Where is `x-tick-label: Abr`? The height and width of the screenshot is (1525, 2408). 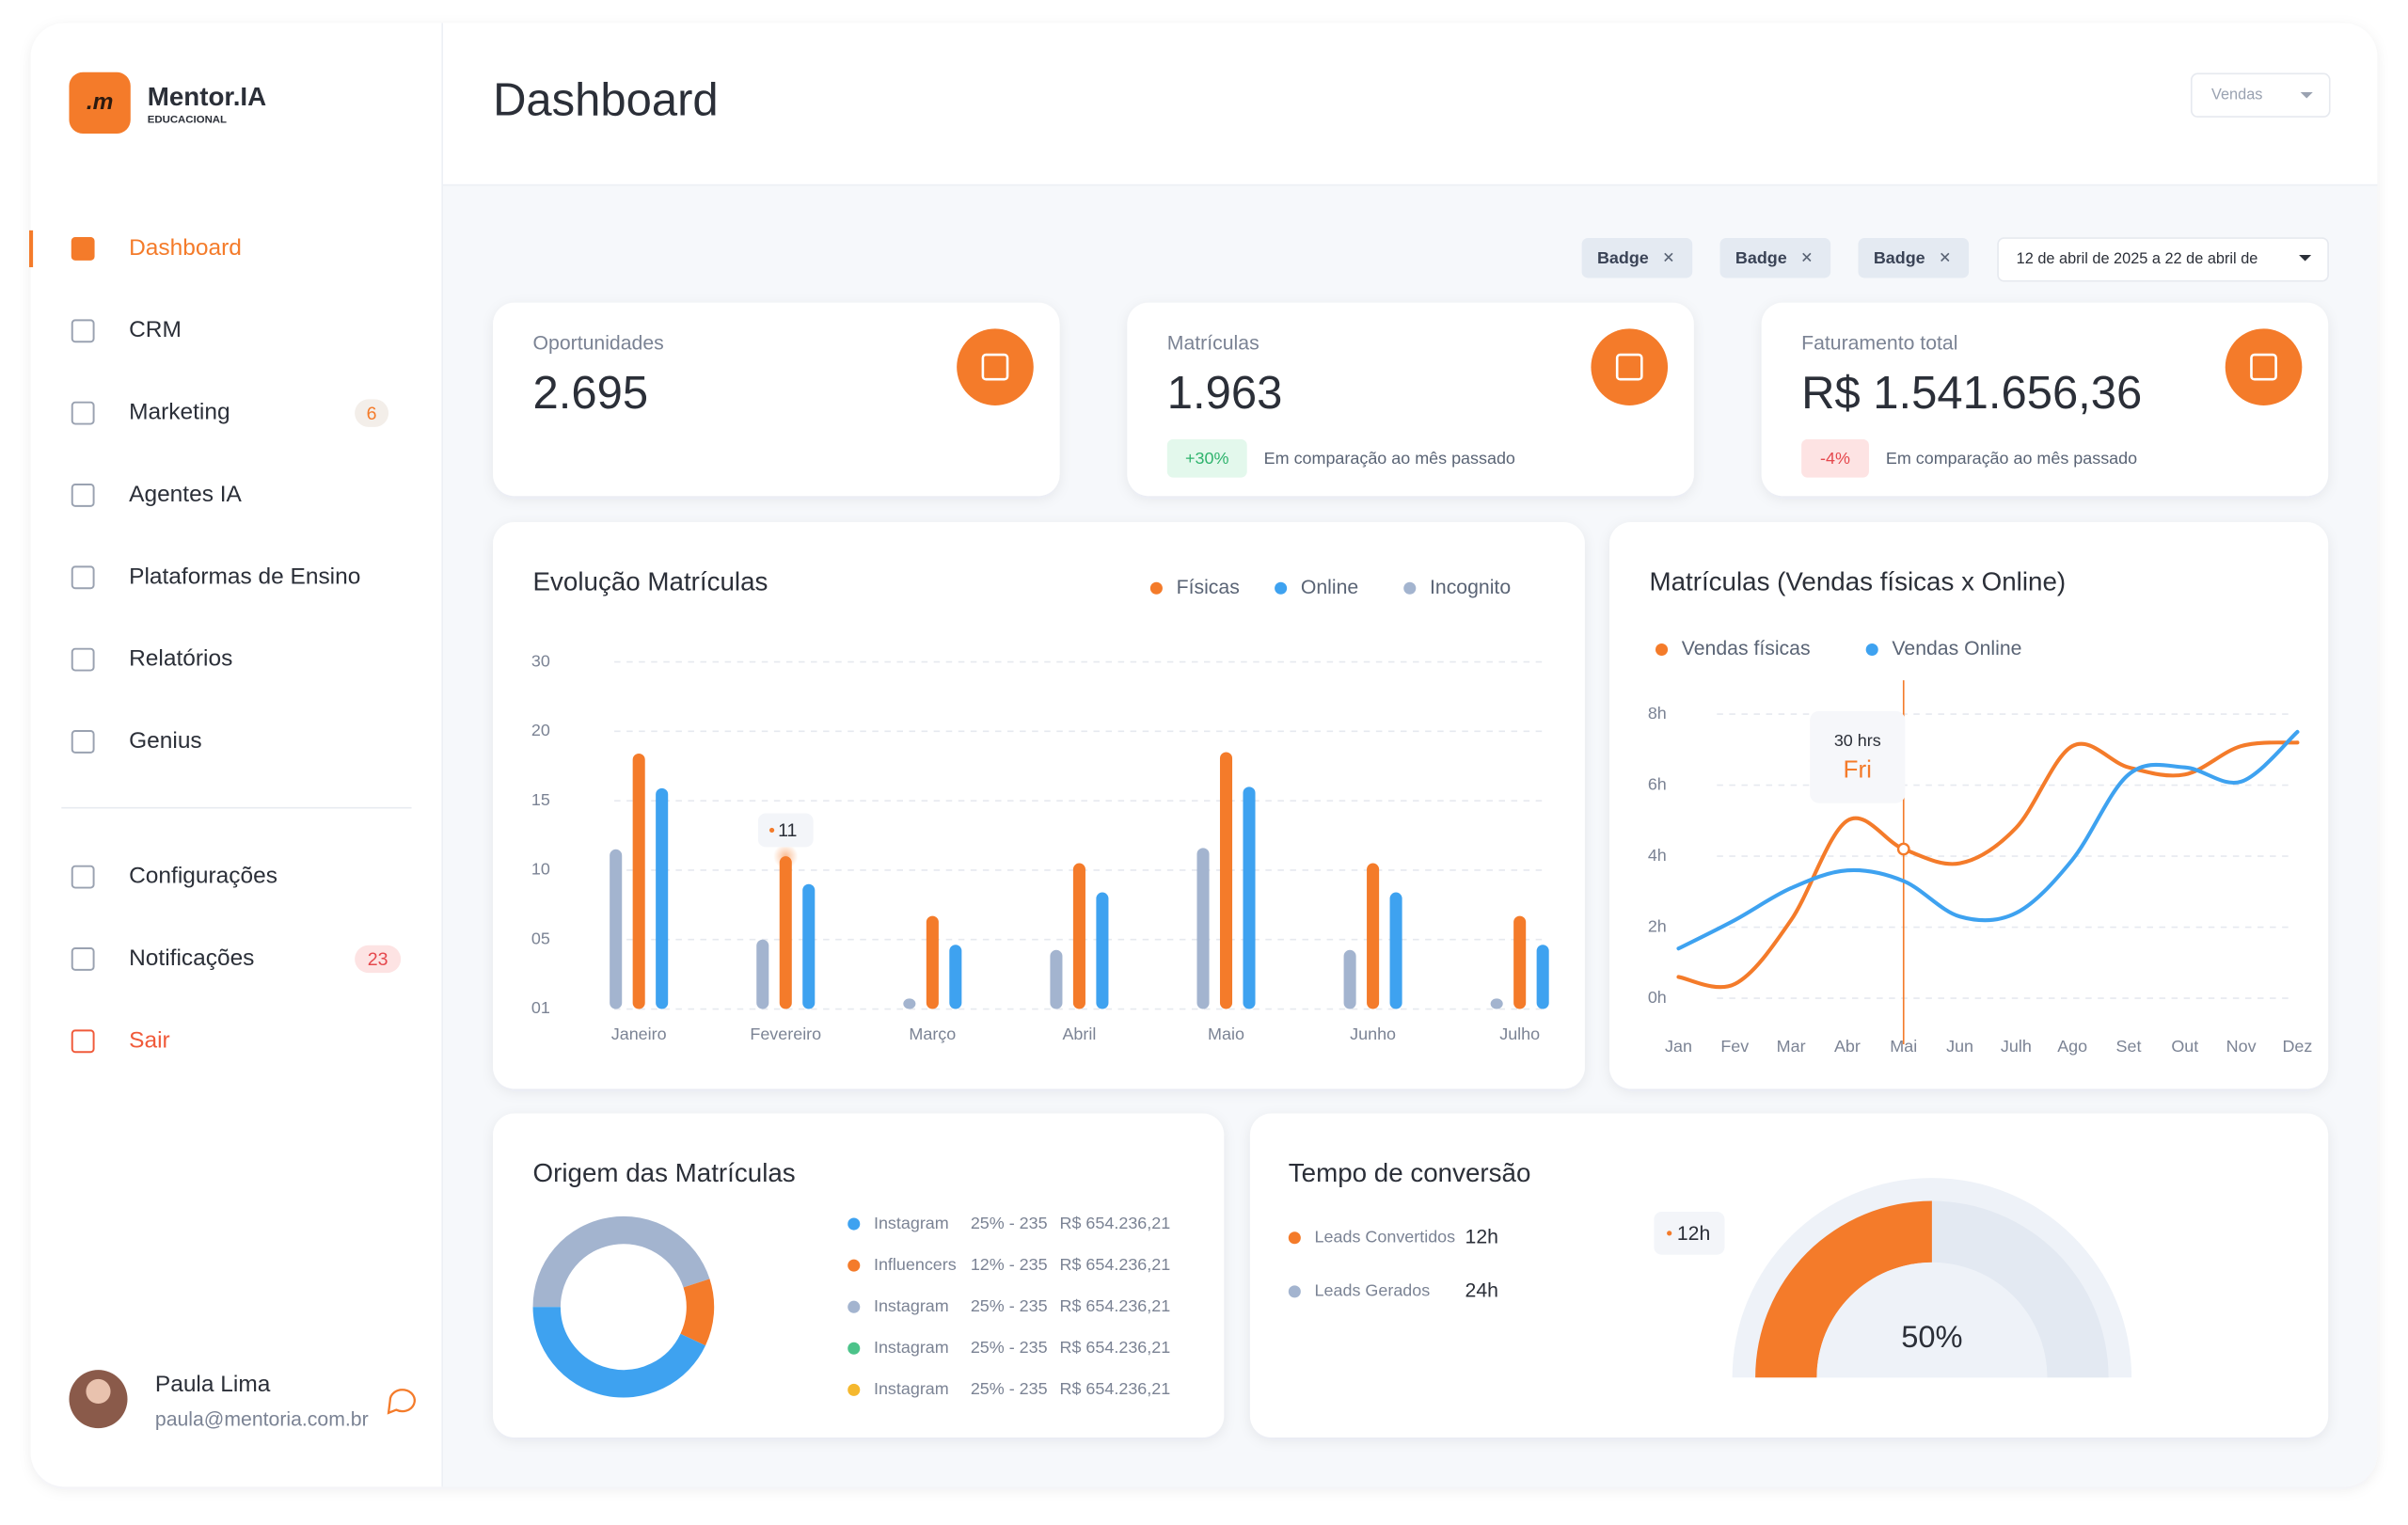
x-tick-label: Abr is located at coordinates (1848, 1046).